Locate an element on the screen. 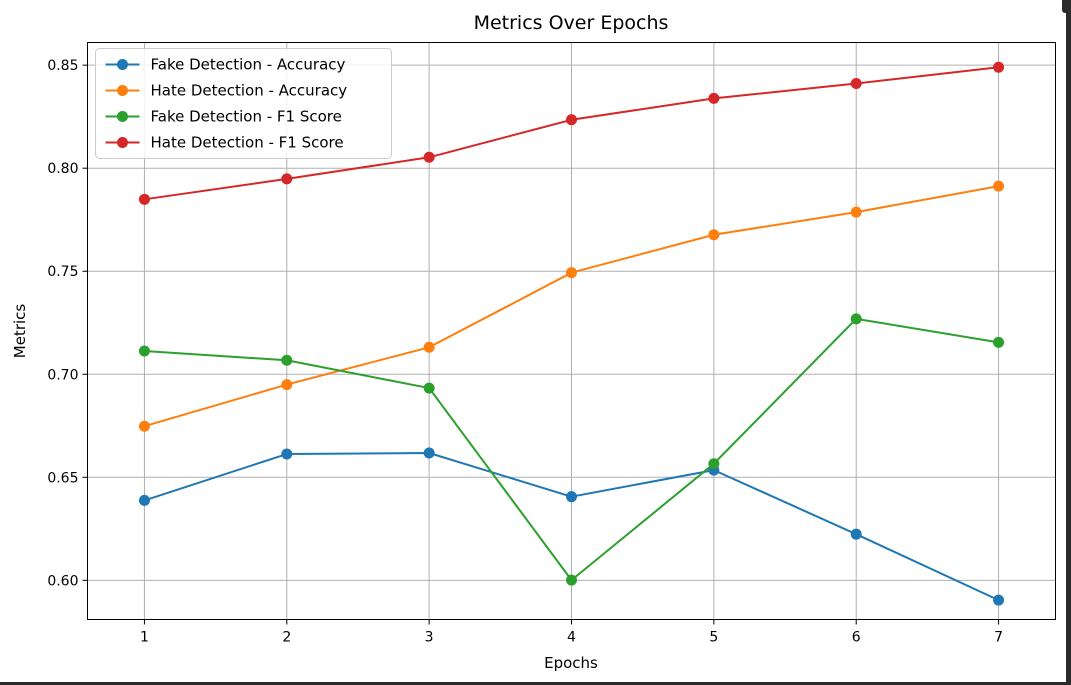 Image resolution: width=1071 pixels, height=685 pixels. legend-label: Hate Detection - Accuracy is located at coordinates (249, 91).